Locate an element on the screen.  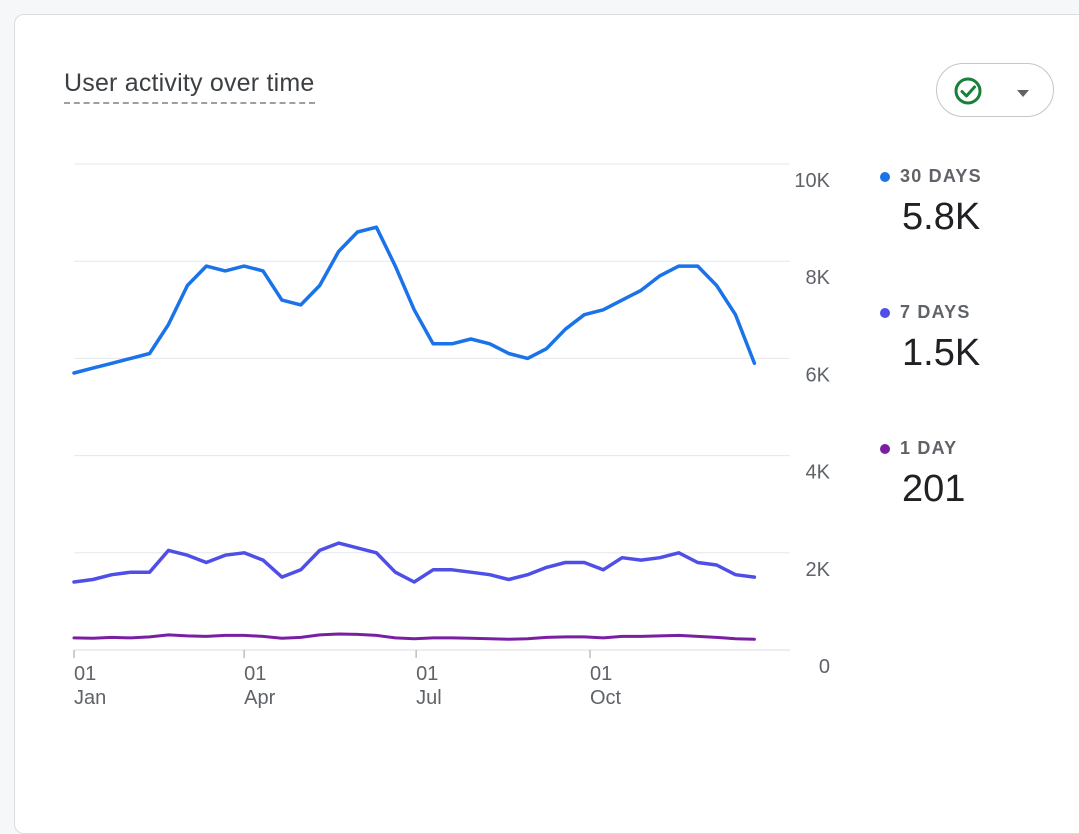
legend-30-days: 30 DAYS 5.8K is located at coordinates (931, 202).